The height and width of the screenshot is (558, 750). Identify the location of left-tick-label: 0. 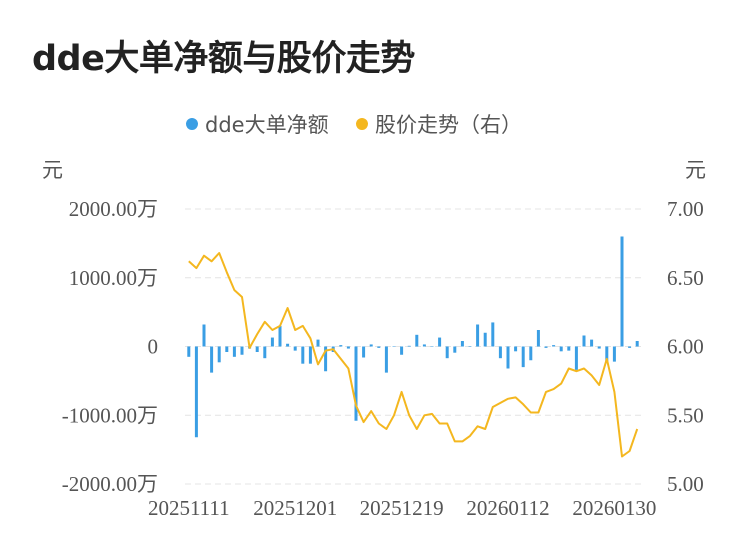
(153, 347).